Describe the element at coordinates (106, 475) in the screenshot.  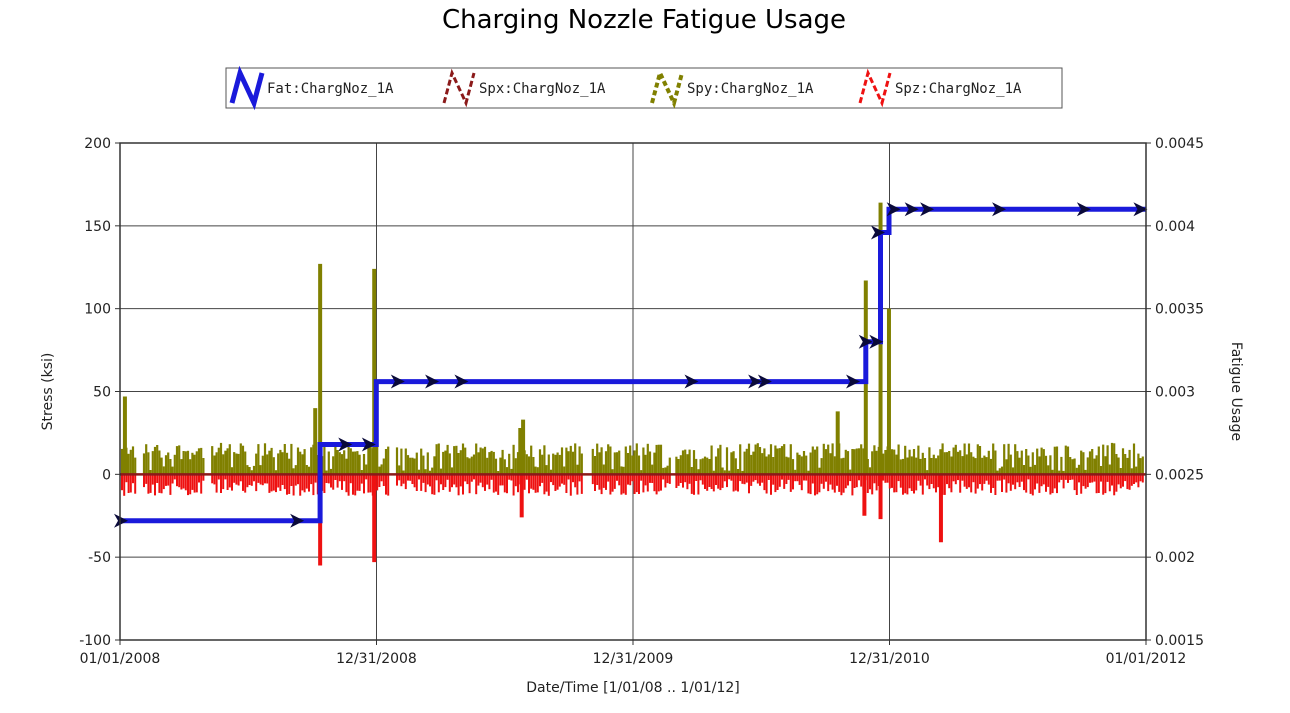
I see `y-tick-label-left: 0` at that location.